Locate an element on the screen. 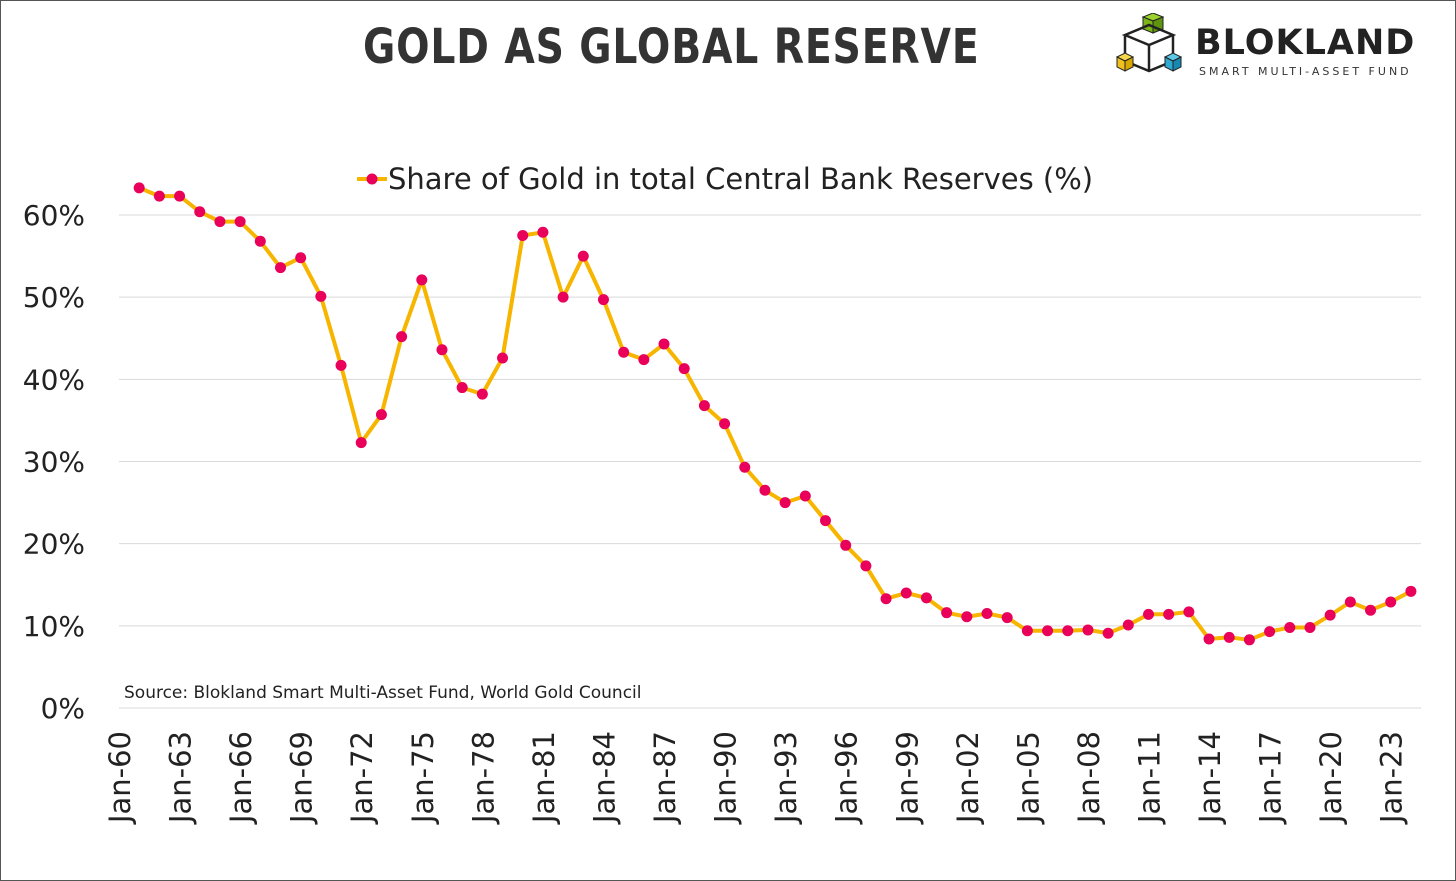 The width and height of the screenshot is (1456, 881). x-tick-label: Jan-66 is located at coordinates (241, 778).